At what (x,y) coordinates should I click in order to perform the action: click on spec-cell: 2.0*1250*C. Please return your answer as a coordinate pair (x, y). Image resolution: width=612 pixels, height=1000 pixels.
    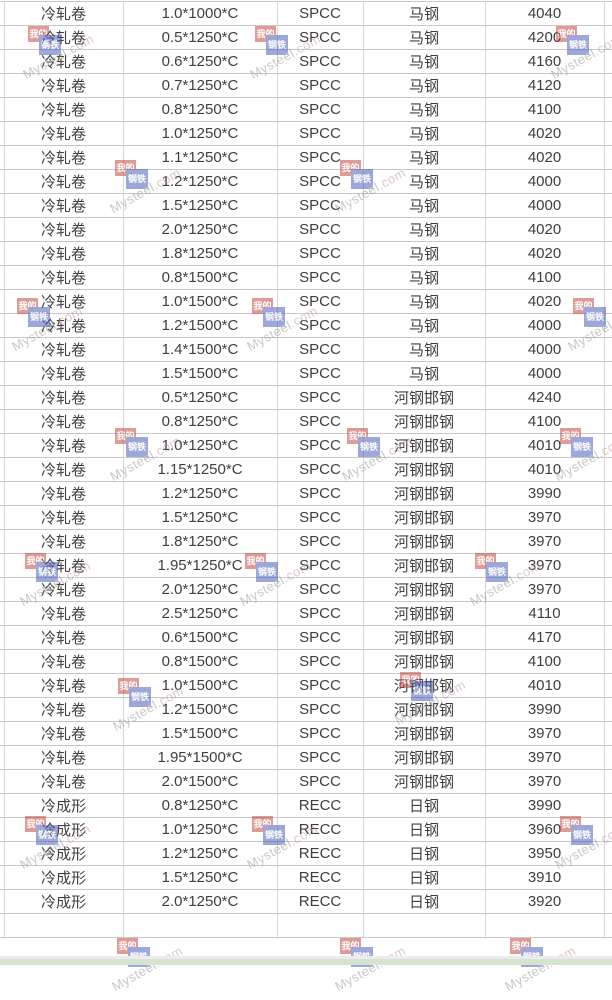
    Looking at the image, I should click on (200, 901).